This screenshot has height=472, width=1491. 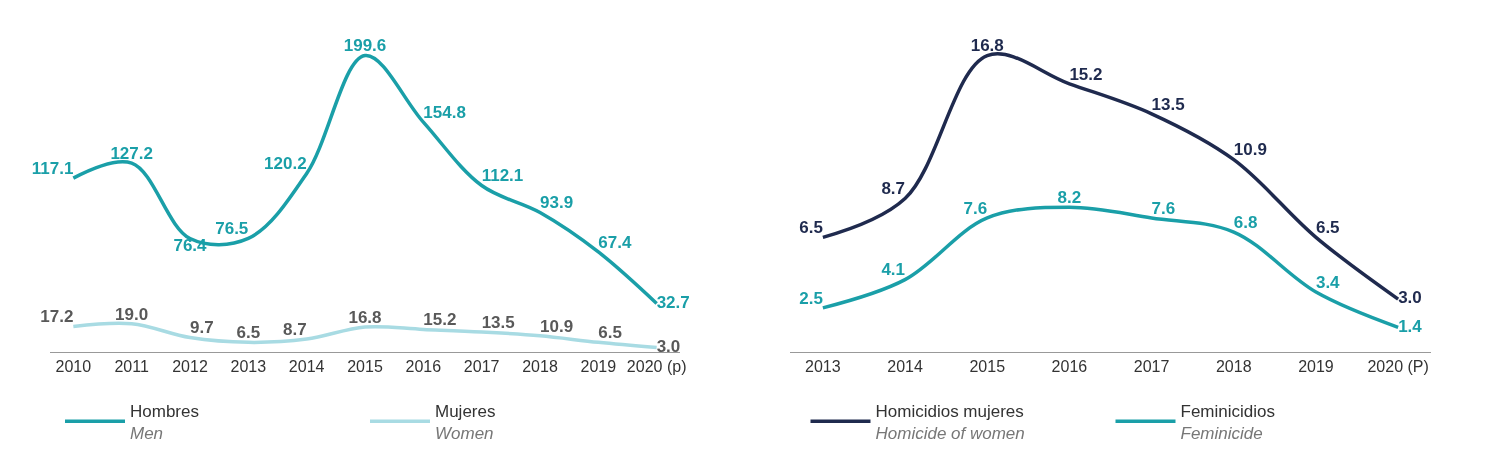 What do you see at coordinates (52, 168) in the screenshot?
I see `data-label: 117.1` at bounding box center [52, 168].